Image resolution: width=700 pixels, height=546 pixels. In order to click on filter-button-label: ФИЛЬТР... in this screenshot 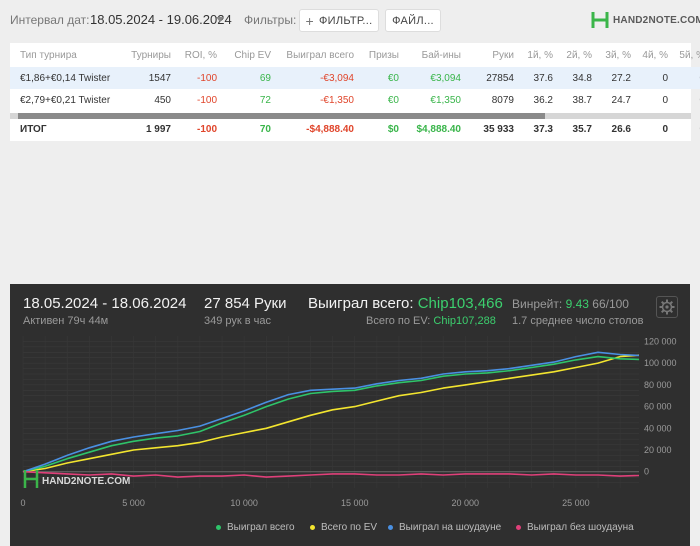, I will do `click(346, 20)`.